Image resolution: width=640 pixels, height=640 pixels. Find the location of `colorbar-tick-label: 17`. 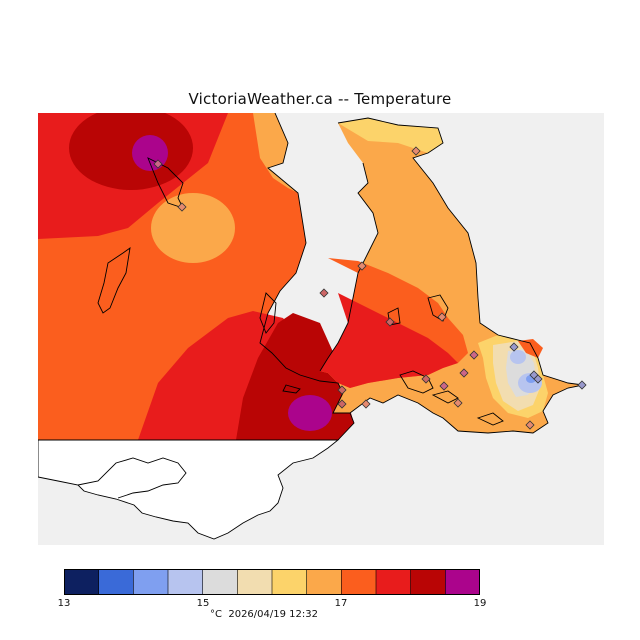

colorbar-tick-label: 17 is located at coordinates (341, 603).